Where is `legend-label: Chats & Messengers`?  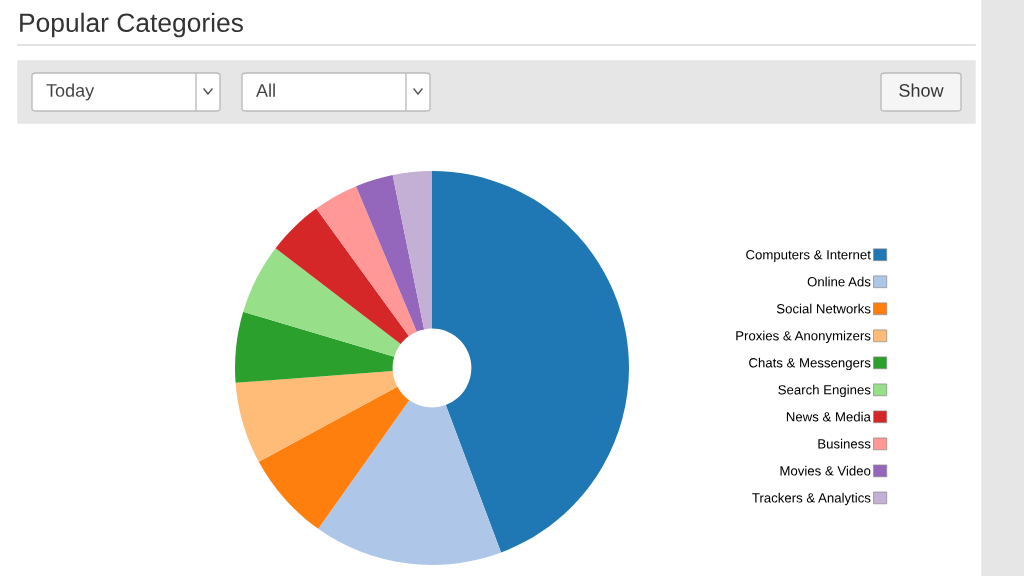
legend-label: Chats & Messengers is located at coordinates (810, 364).